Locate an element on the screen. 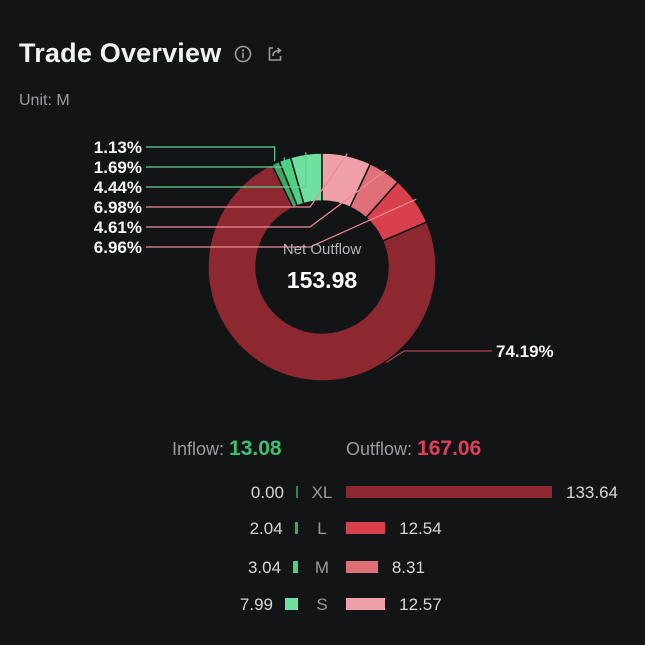  inflow-value-s: 7.99 is located at coordinates (256, 604).